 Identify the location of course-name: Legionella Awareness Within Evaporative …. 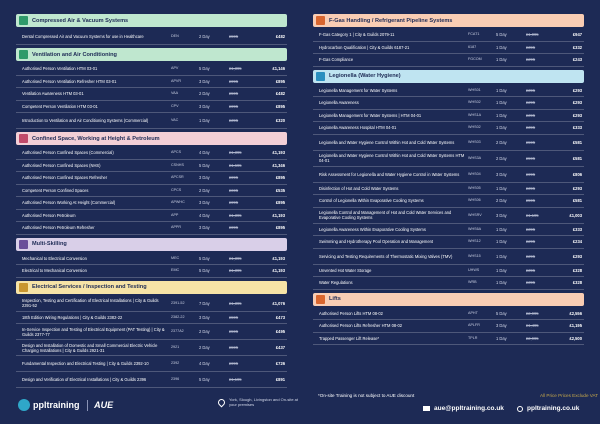
(372, 229).